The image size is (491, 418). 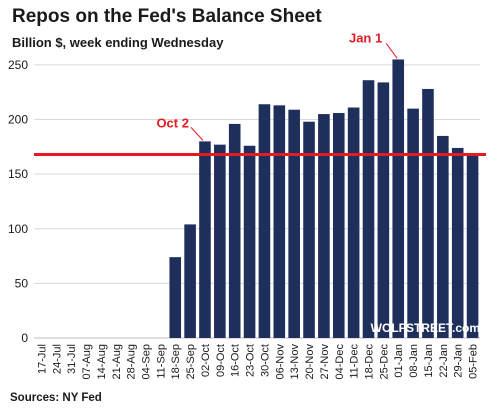 I want to click on x-tick-label: 23-Oct, so click(x=251, y=360).